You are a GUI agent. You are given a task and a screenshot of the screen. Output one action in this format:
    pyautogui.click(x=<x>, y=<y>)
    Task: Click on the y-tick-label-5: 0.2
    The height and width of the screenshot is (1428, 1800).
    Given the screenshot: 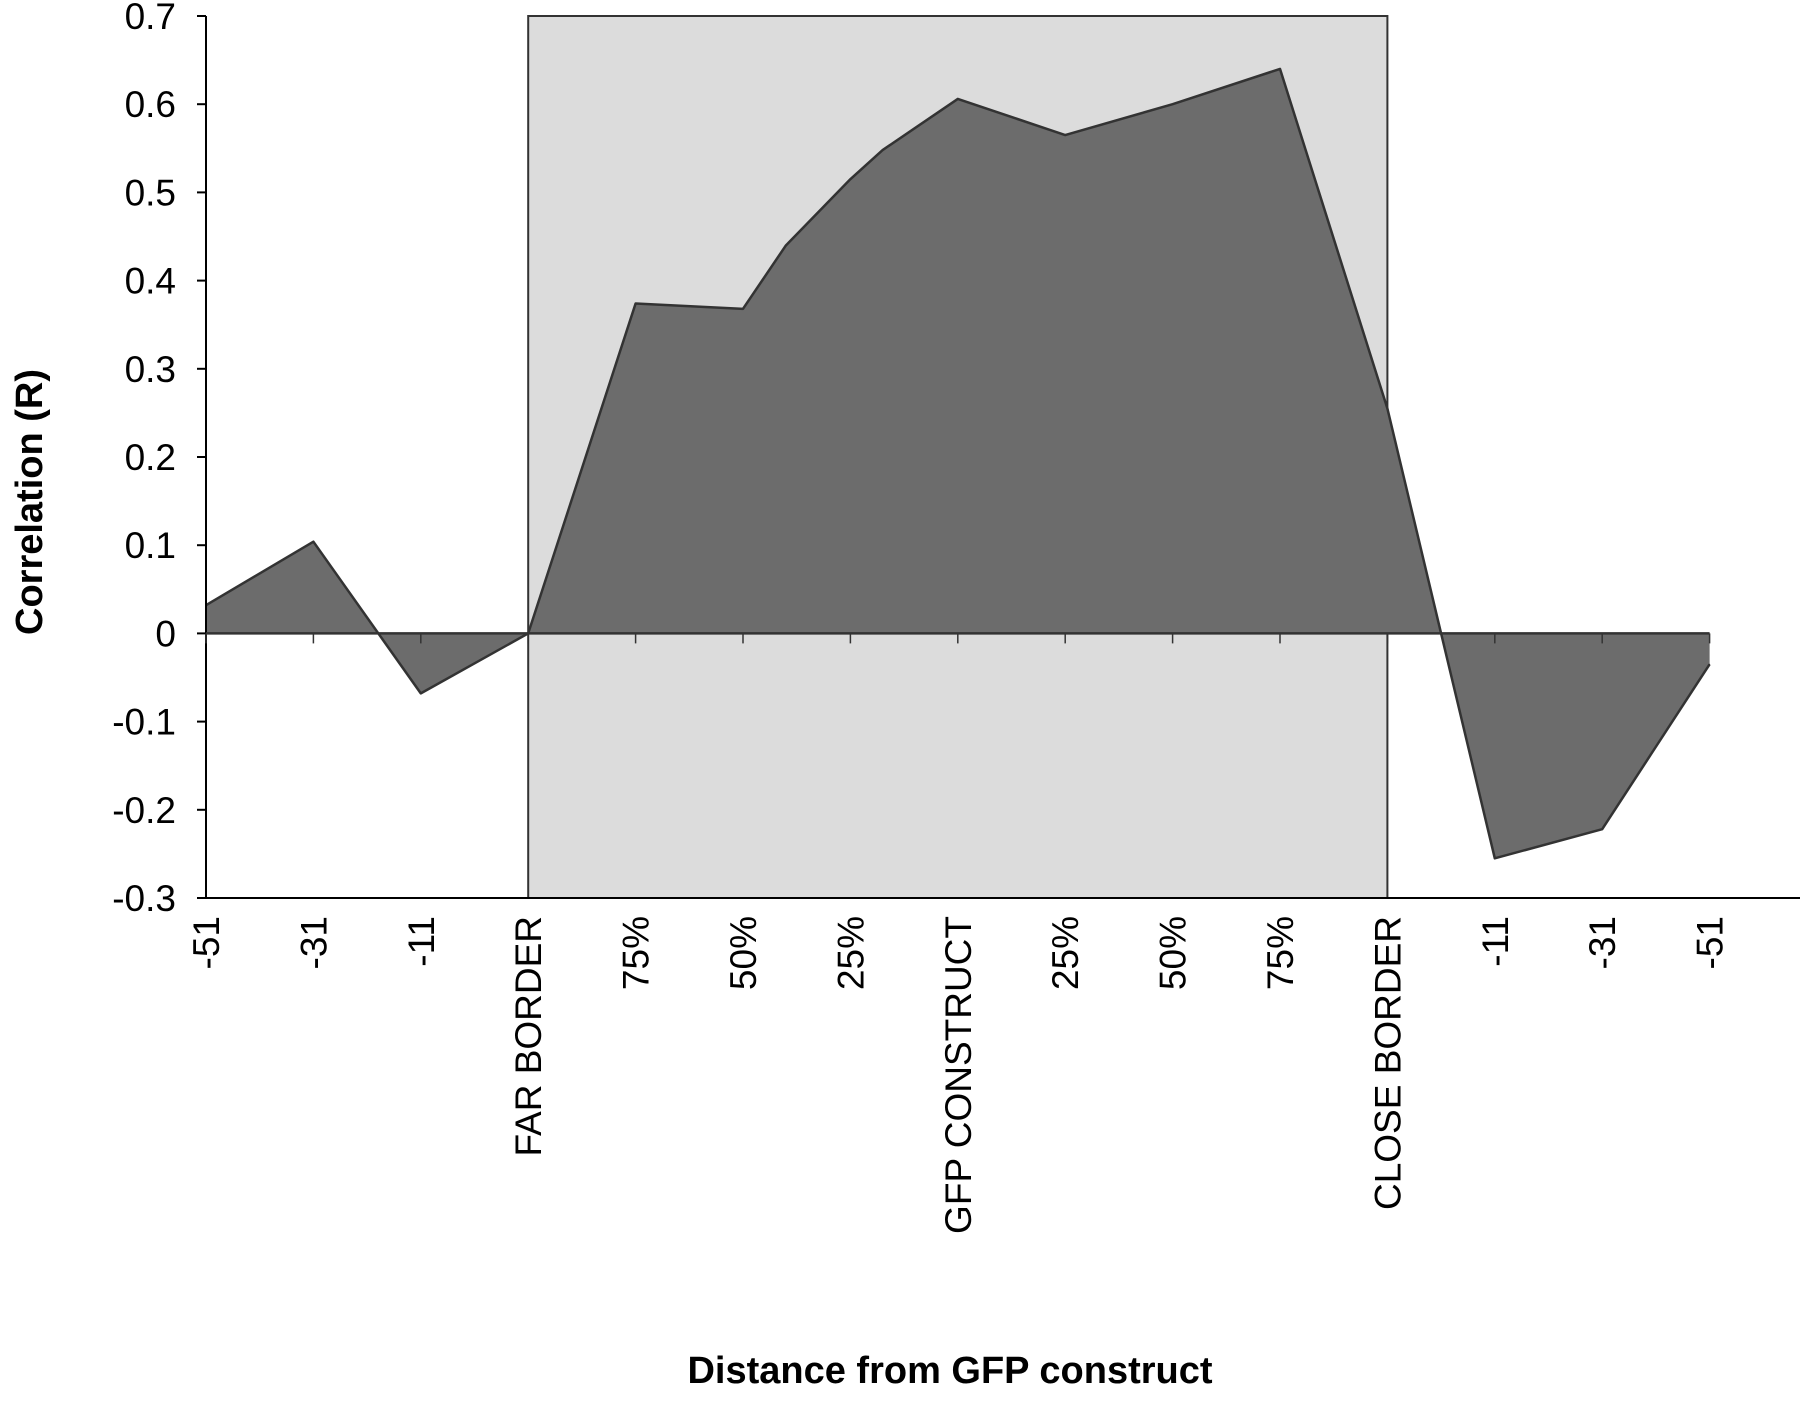 What is the action you would take?
    pyautogui.click(x=150, y=457)
    